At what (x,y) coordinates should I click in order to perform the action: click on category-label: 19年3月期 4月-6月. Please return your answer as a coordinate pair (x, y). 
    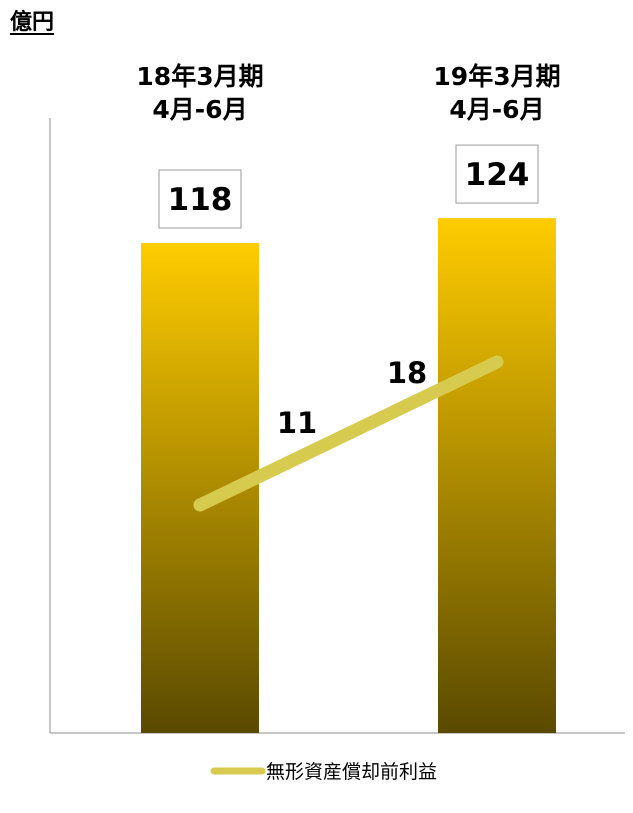
    Looking at the image, I should click on (496, 93).